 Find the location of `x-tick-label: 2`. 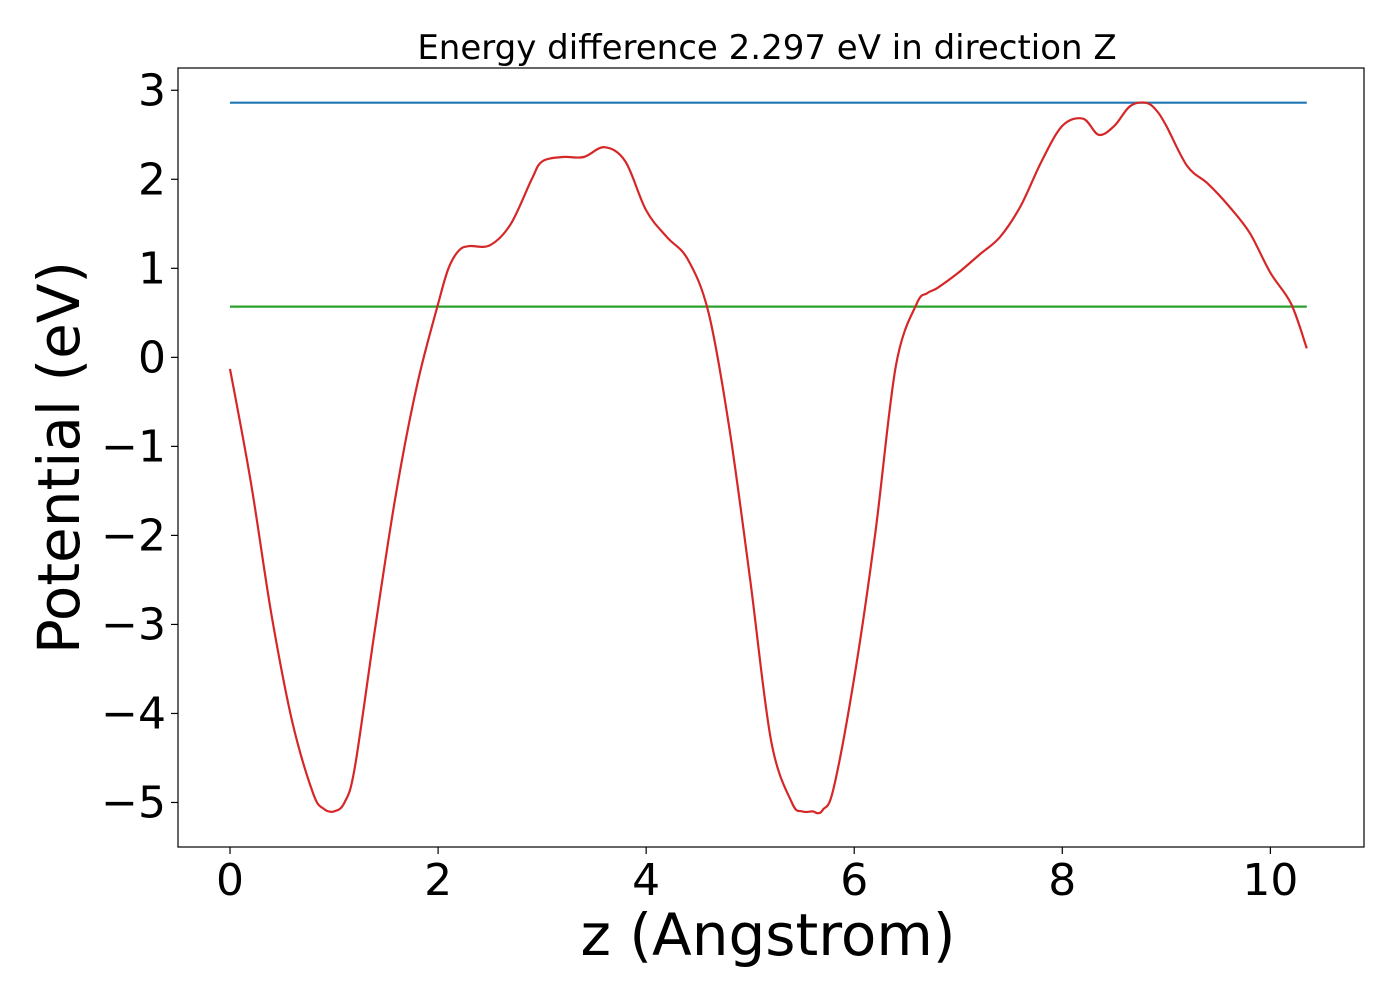

x-tick-label: 2 is located at coordinates (438, 880).